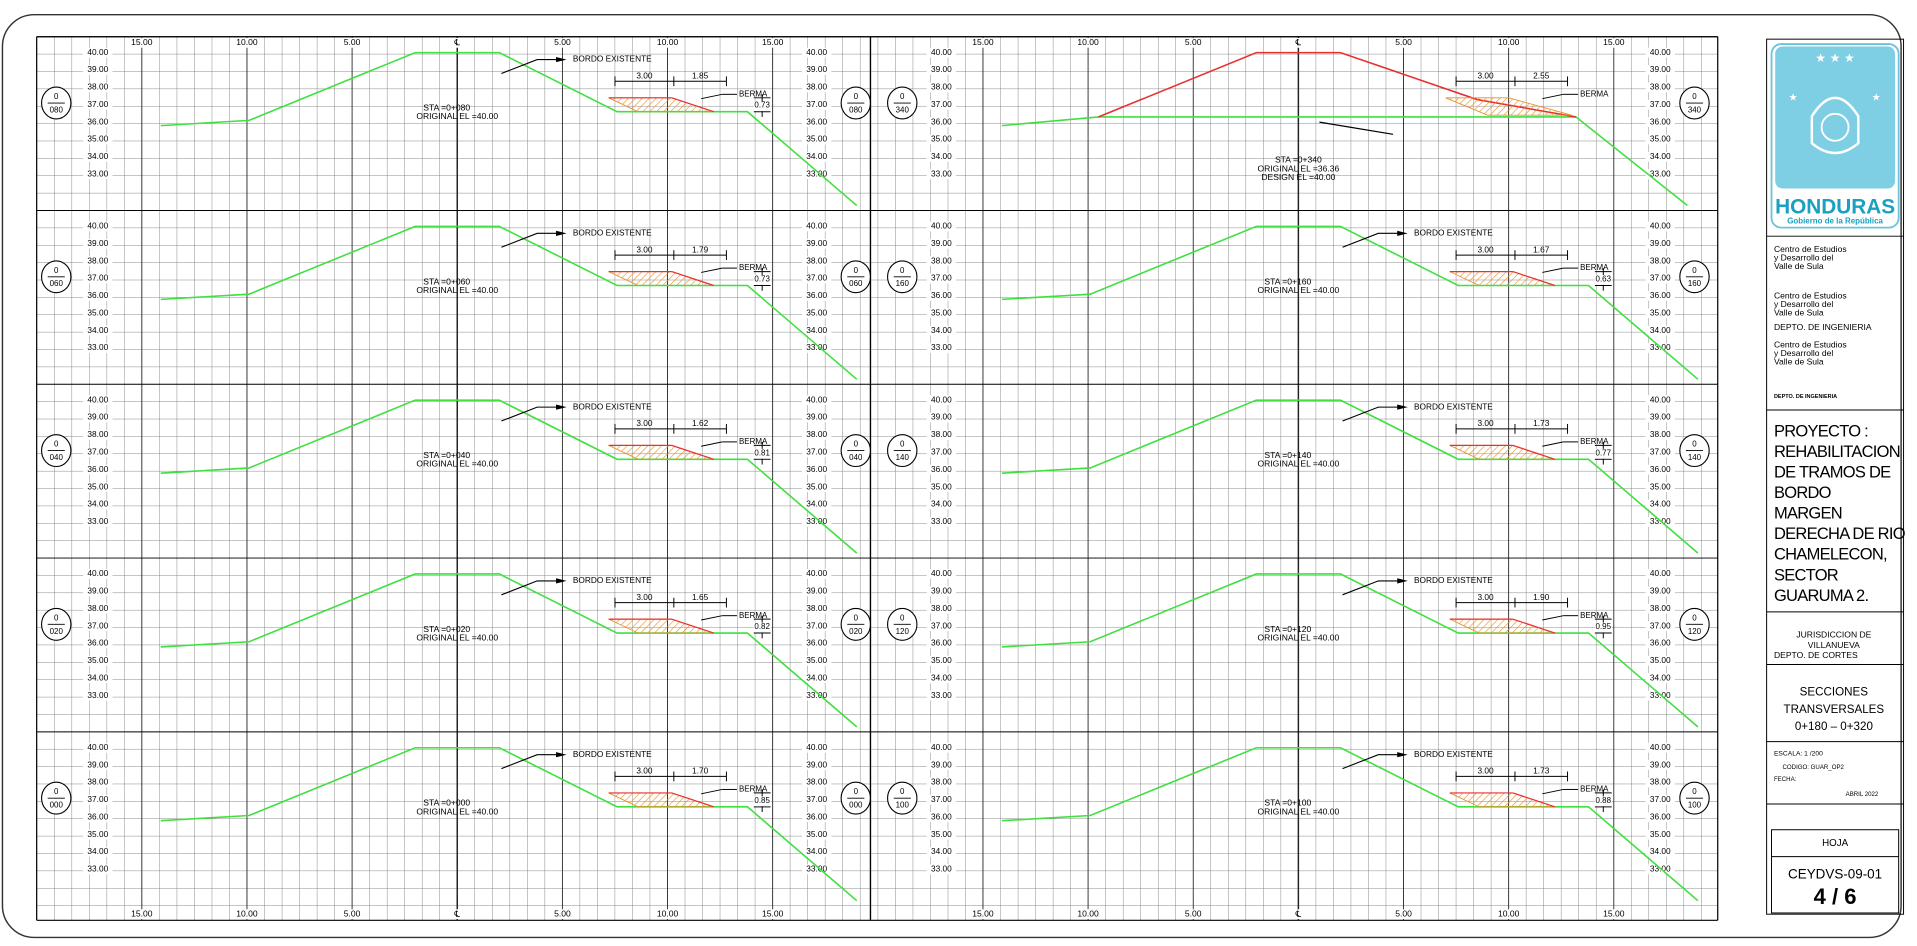  What do you see at coordinates (531, 414) in the screenshot?
I see `bordo-leader` at bounding box center [531, 414].